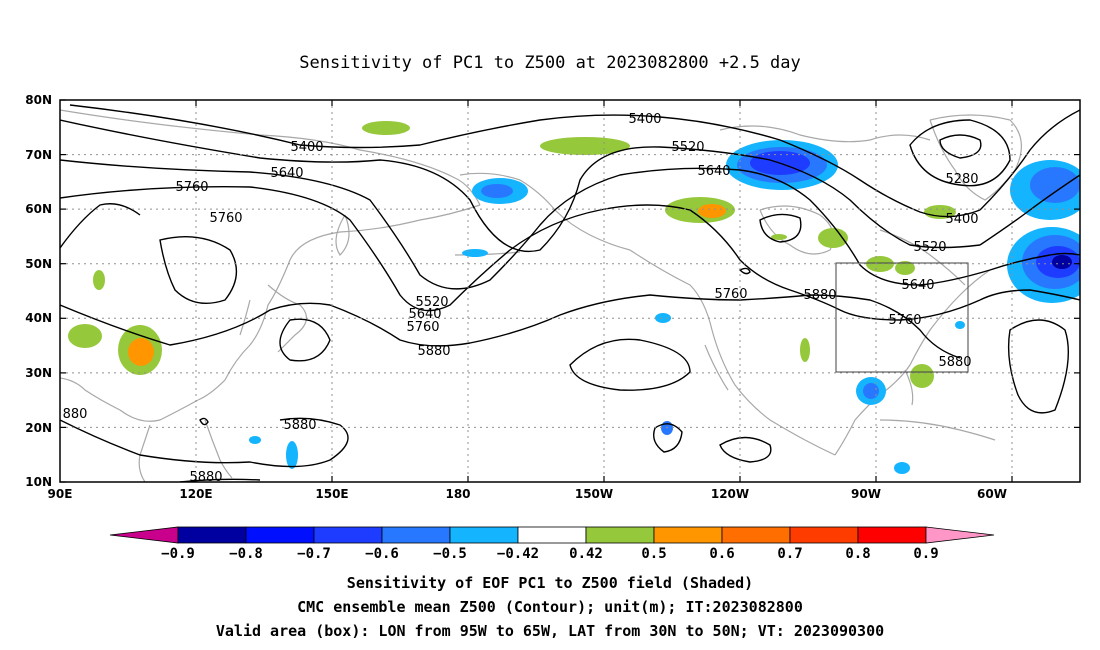 This screenshot has width=1100, height=650. Describe the element at coordinates (218, 449) in the screenshot. I see `coast-philippines` at that location.